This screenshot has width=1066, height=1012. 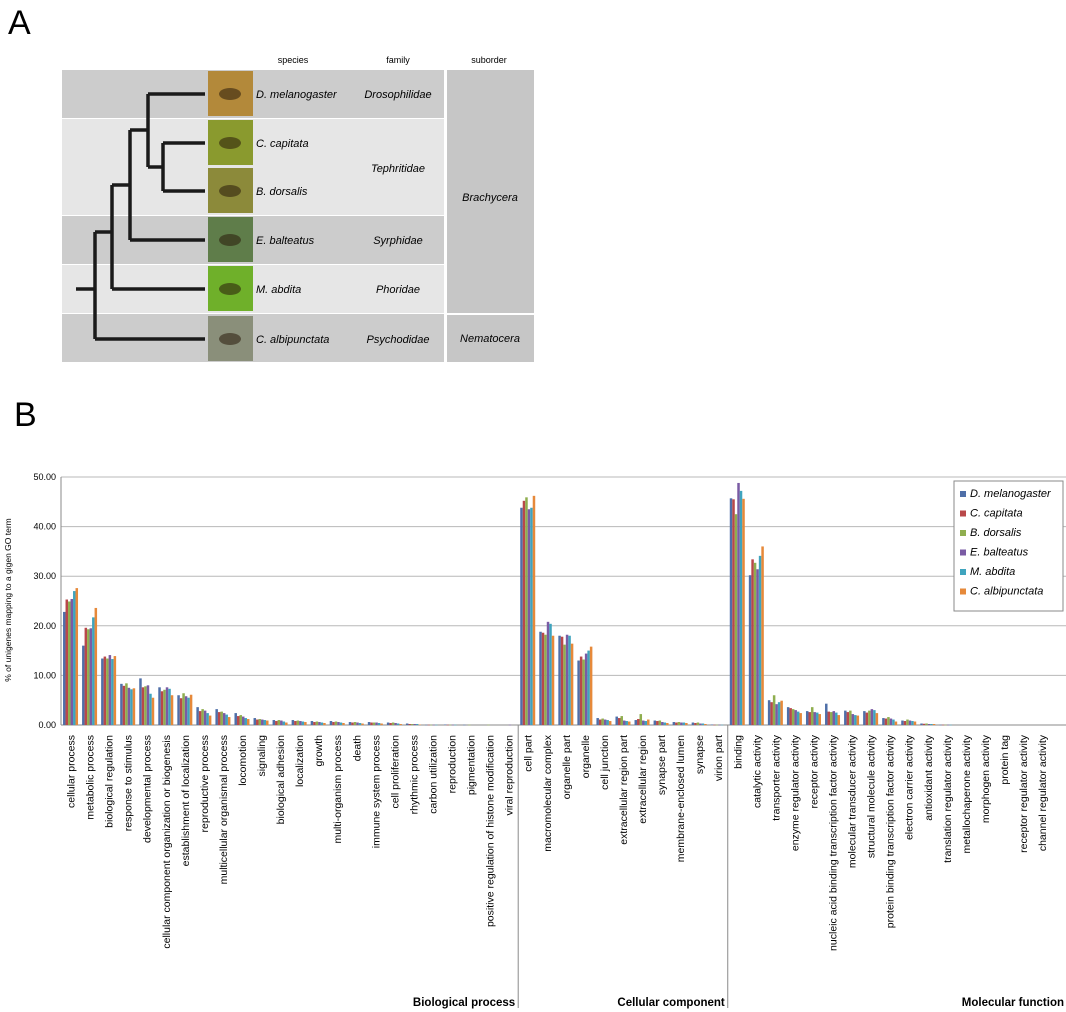 I want to click on x-tick-label: antioxidant activity, so click(x=929, y=777).